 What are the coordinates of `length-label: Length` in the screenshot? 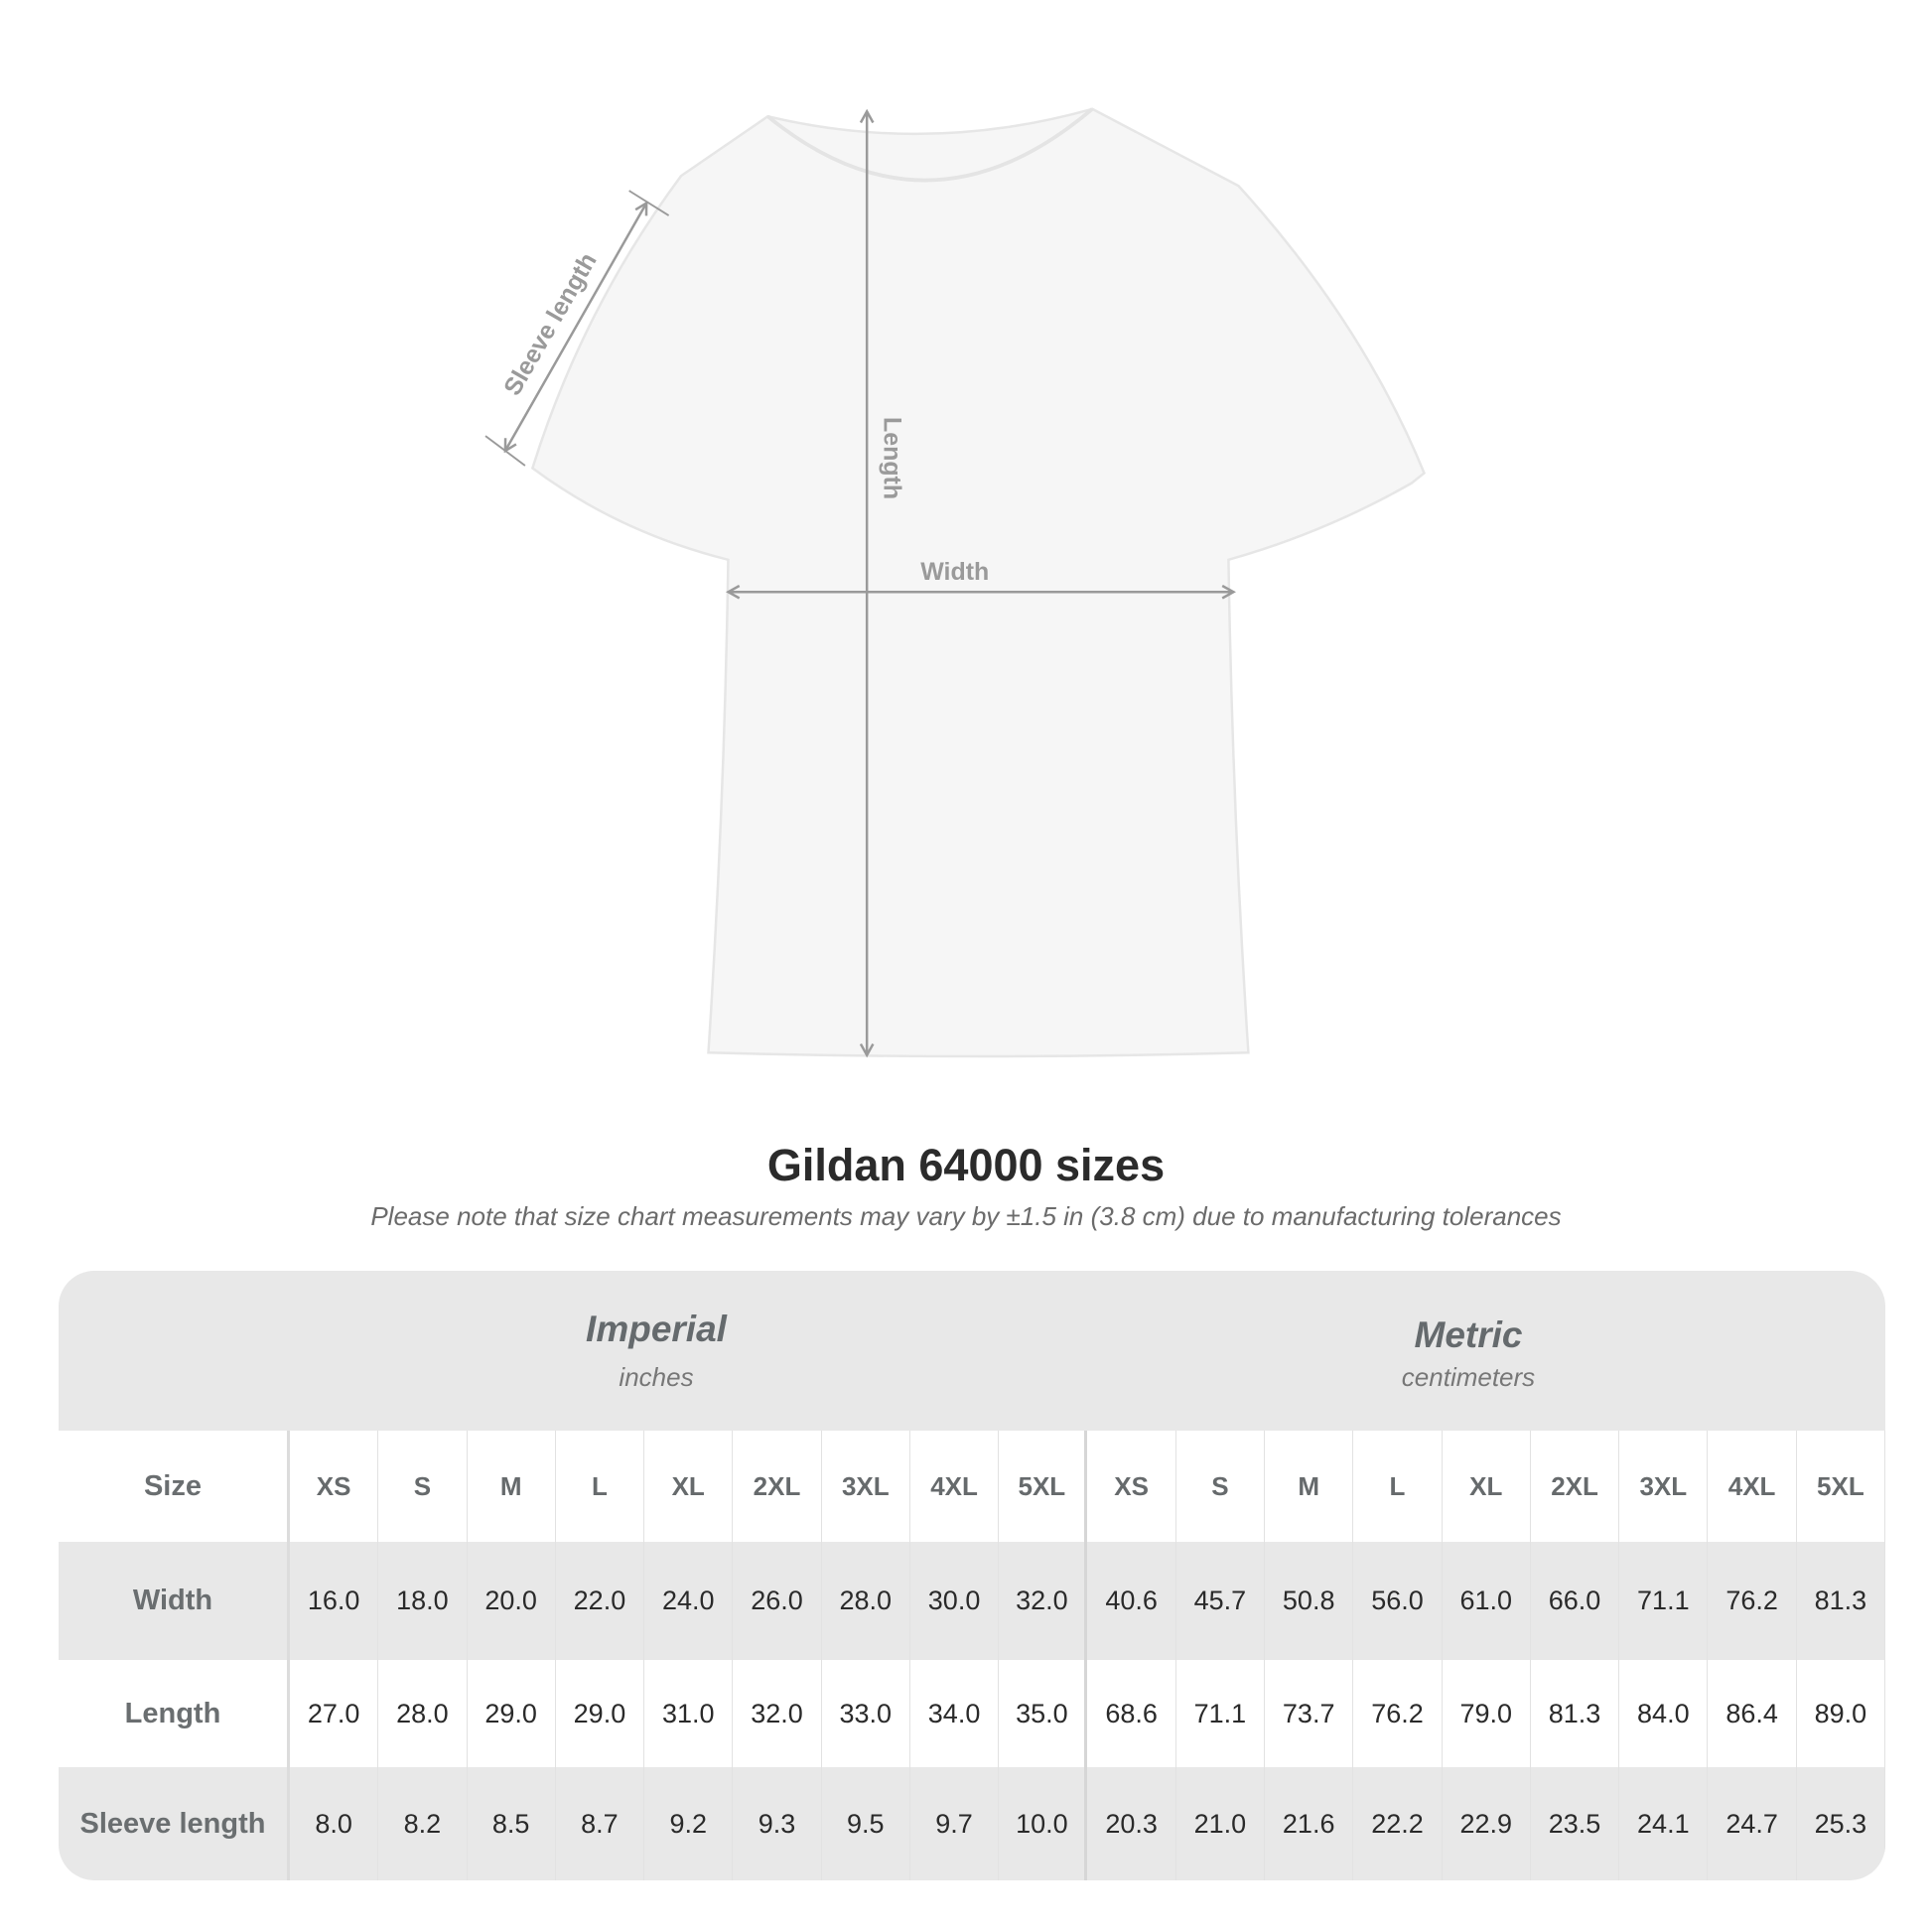 It's located at (893, 458).